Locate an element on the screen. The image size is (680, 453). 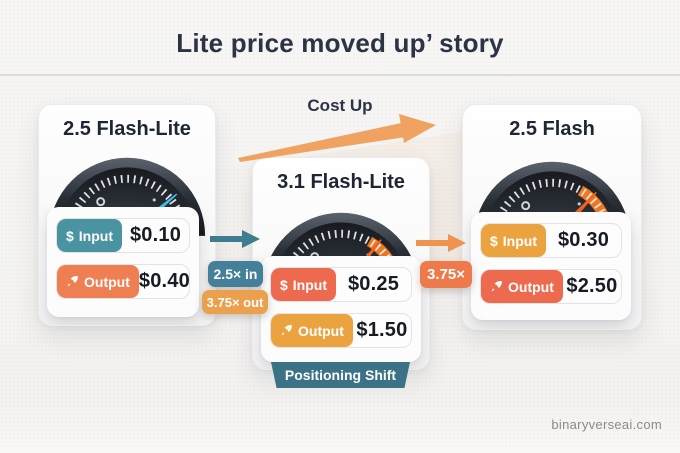
output-price-row: Output $0.40 is located at coordinates (123, 281).